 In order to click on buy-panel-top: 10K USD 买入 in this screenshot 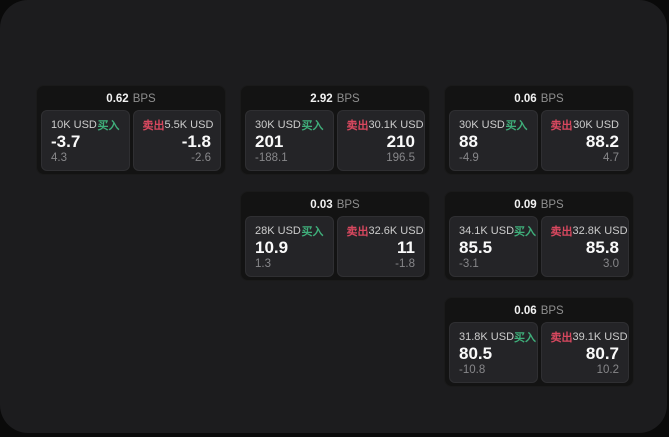, I will do `click(85, 125)`.